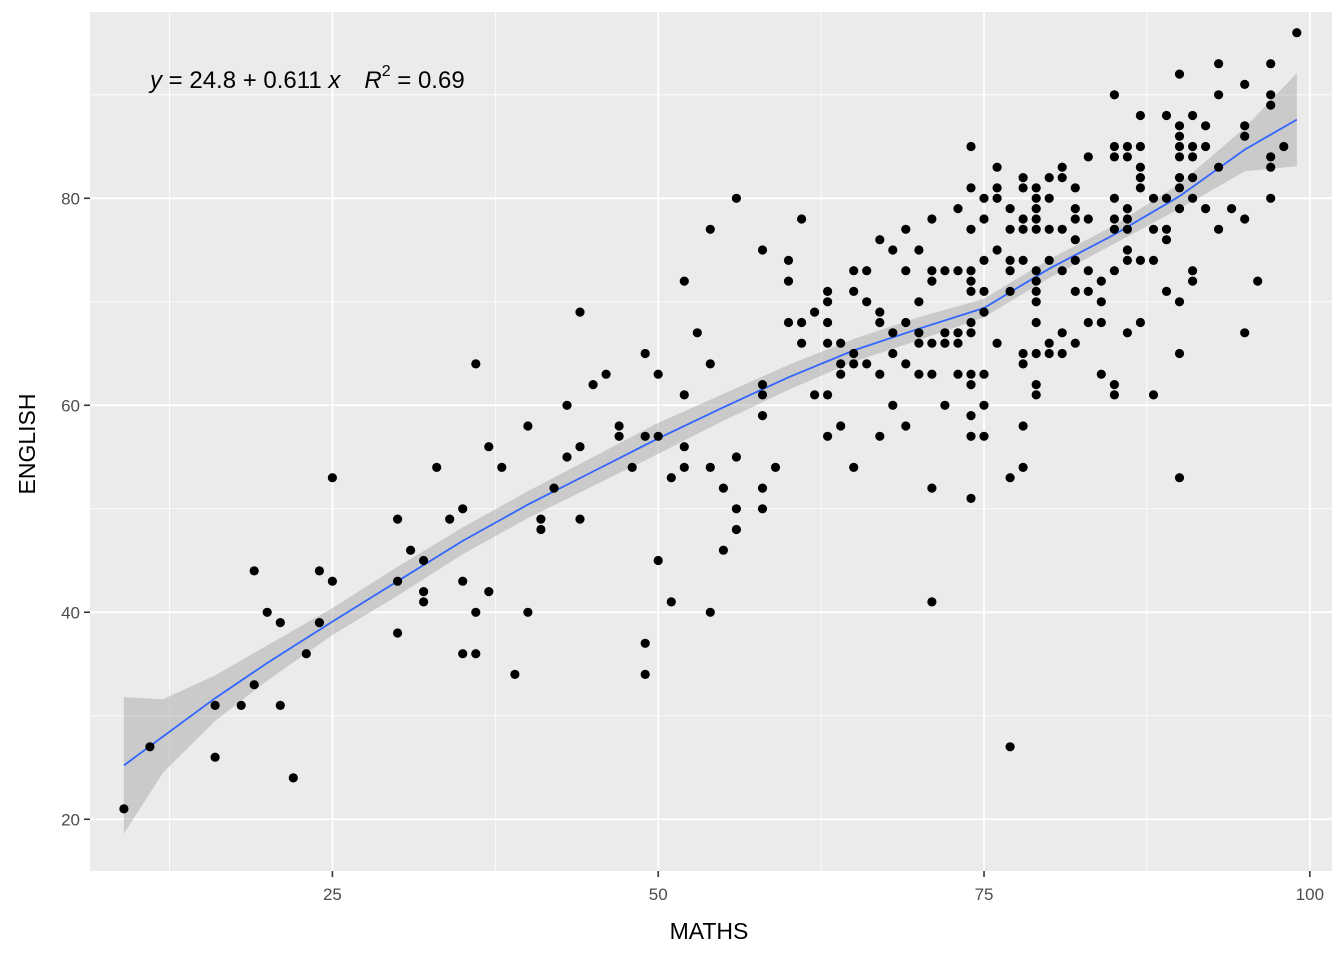 The image size is (1344, 960). I want to click on equation-r2-value: = 0.69, so click(428, 80).